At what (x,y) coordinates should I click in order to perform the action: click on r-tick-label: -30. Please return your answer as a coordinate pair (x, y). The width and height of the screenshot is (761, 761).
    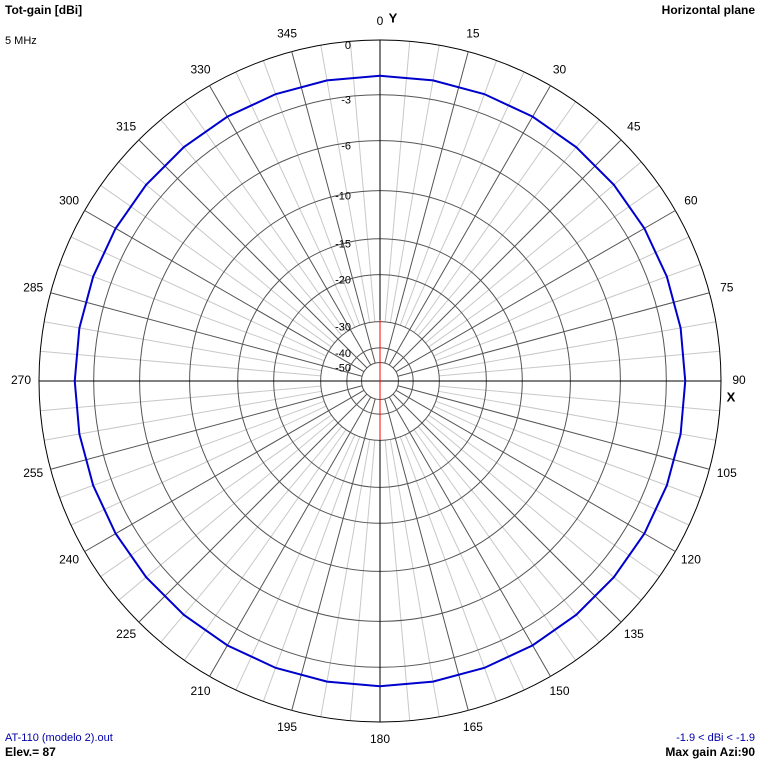
    Looking at the image, I should click on (343, 328).